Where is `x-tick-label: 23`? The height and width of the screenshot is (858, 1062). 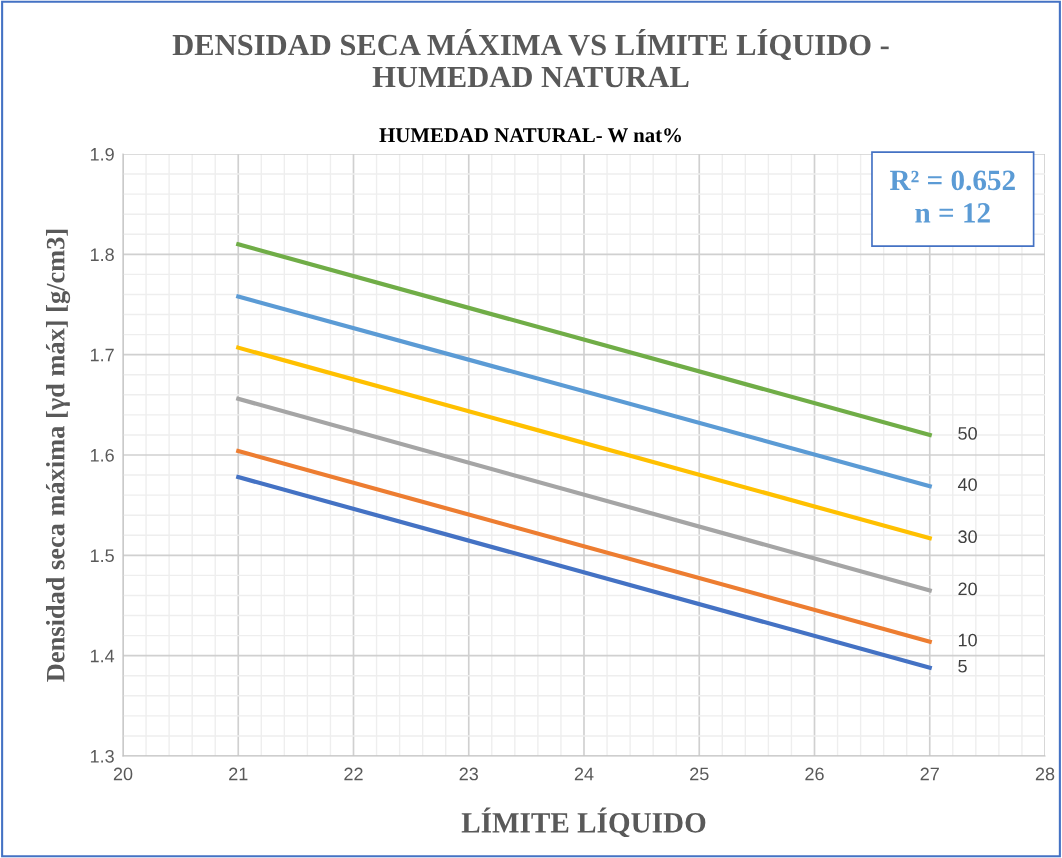 x-tick-label: 23 is located at coordinates (468, 774).